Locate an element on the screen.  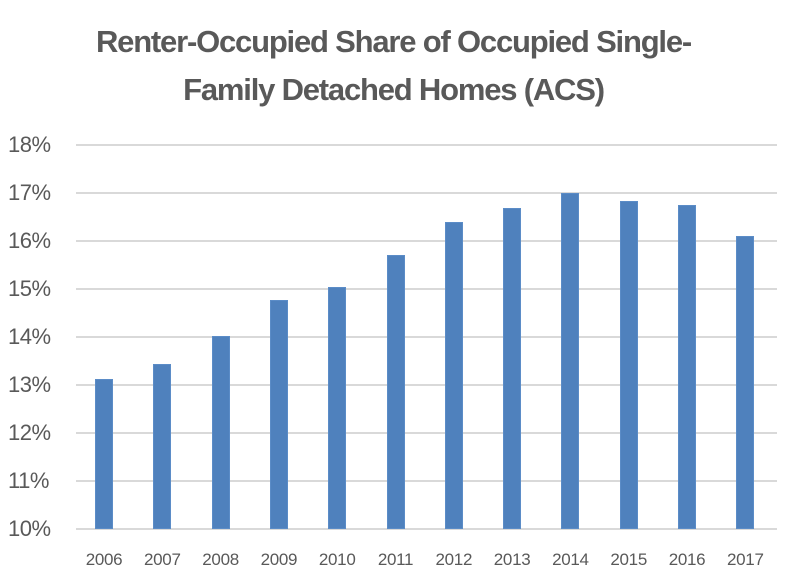
bar-2014 is located at coordinates (570, 361).